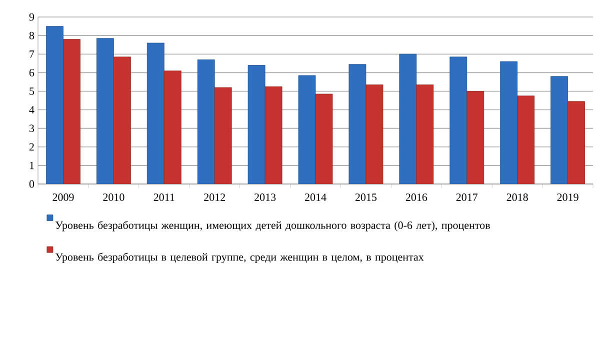  Describe the element at coordinates (31, 147) in the screenshot. I see `y-tick-label: 2` at that location.